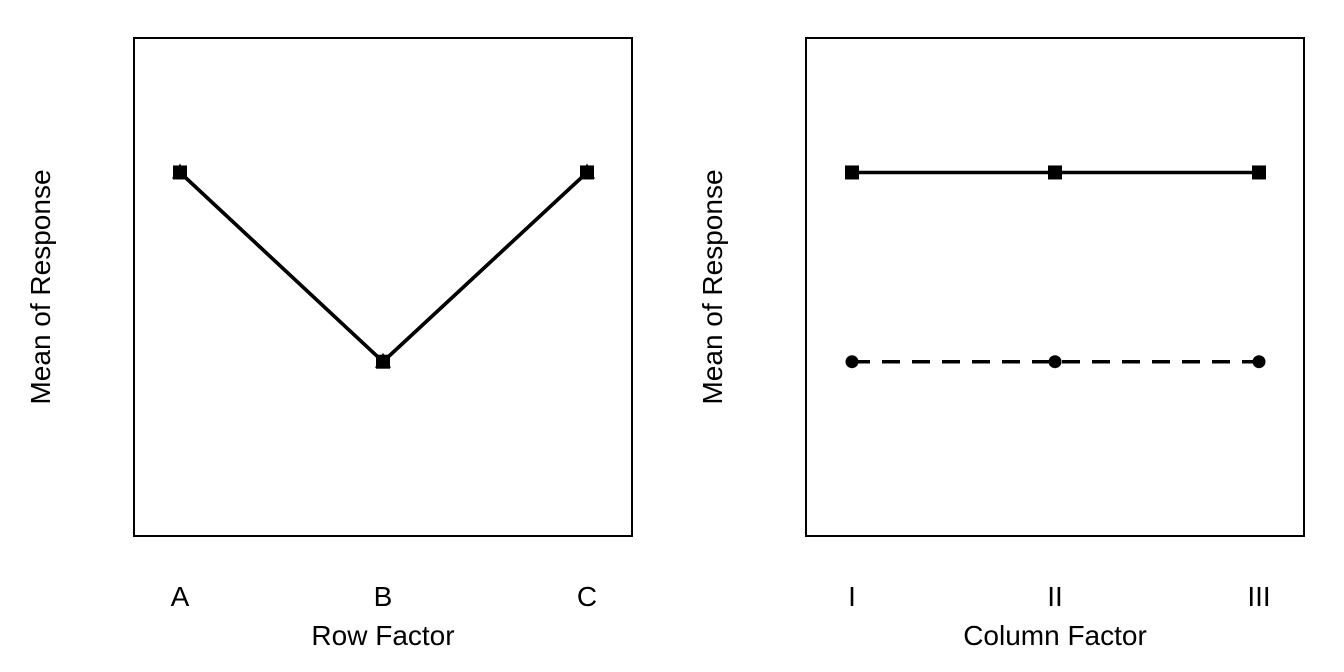 Image resolution: width=1344 pixels, height=672 pixels. I want to click on series-1-line, so click(383, 268).